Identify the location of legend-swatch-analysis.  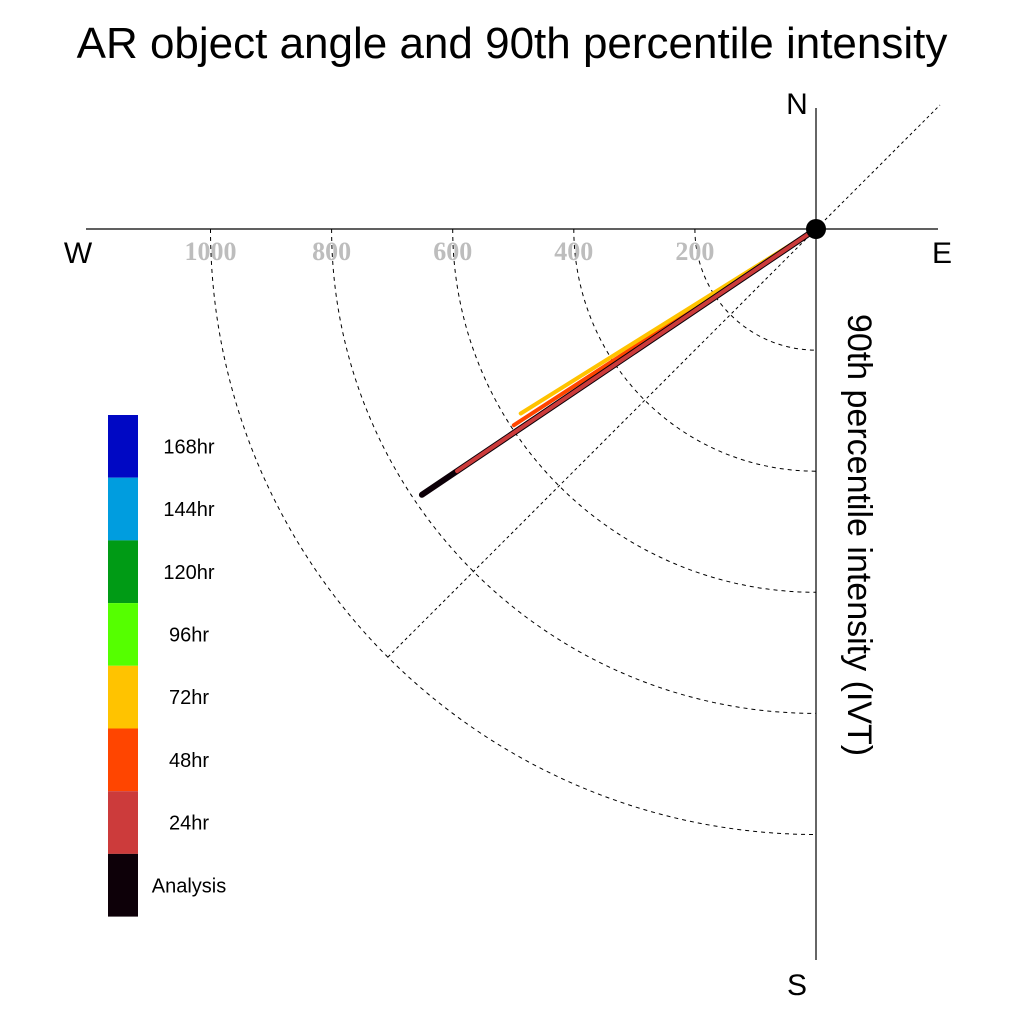
(123, 885).